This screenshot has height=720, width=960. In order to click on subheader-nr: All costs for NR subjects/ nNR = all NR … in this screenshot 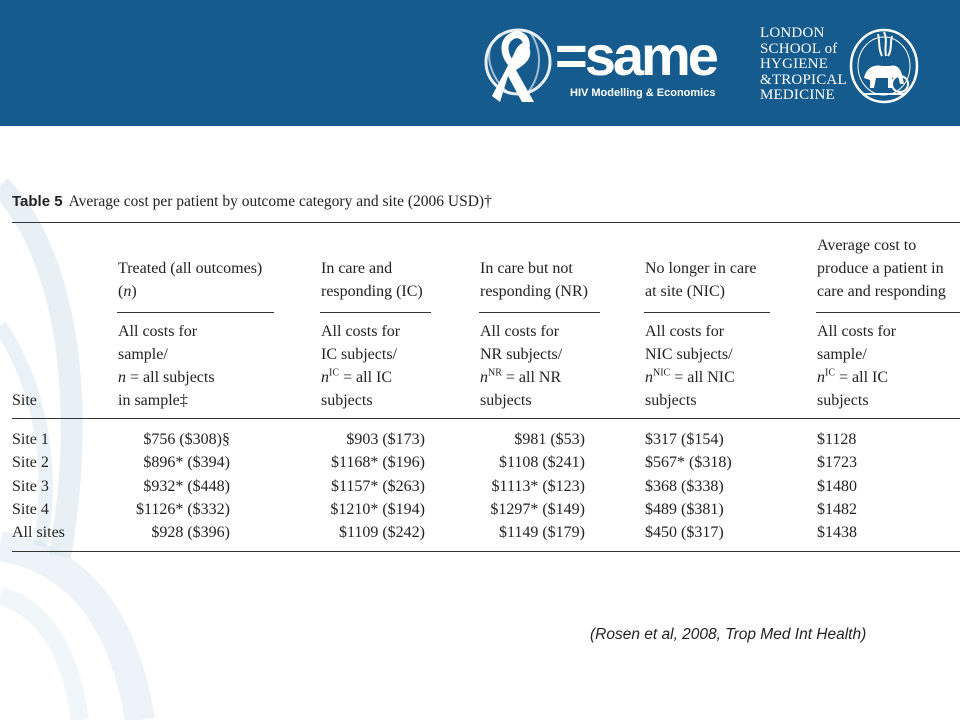, I will do `click(521, 366)`.